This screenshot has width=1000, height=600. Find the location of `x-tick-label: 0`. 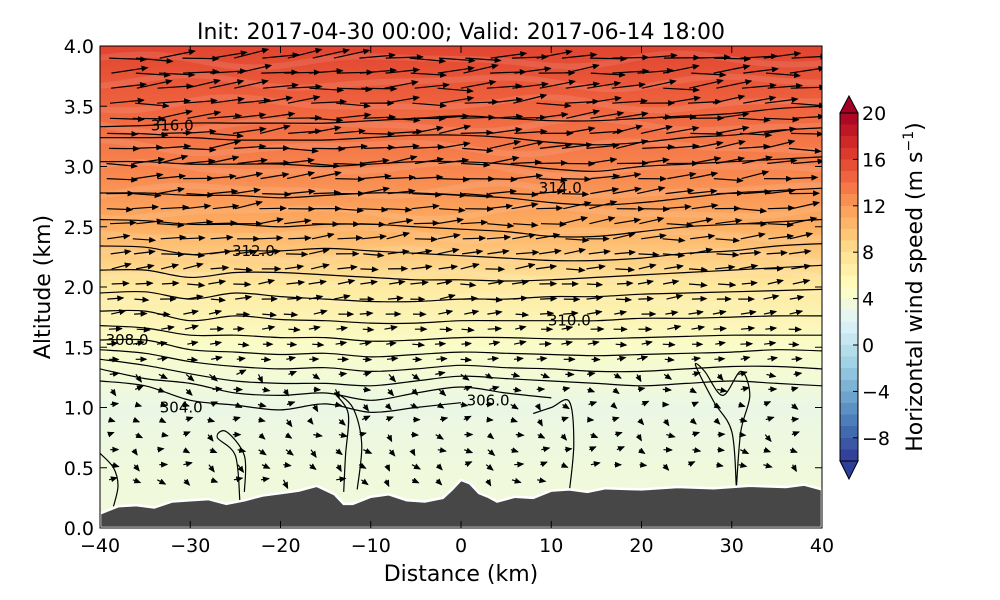

x-tick-label: 0 is located at coordinates (461, 546).